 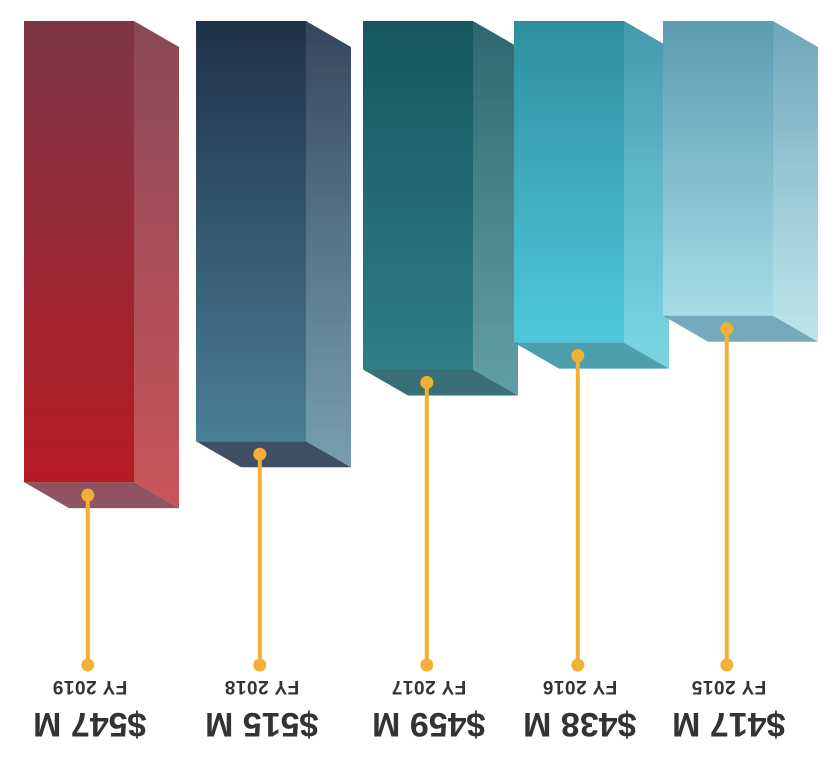 I want to click on bar-fy-2015, so click(x=740, y=181).